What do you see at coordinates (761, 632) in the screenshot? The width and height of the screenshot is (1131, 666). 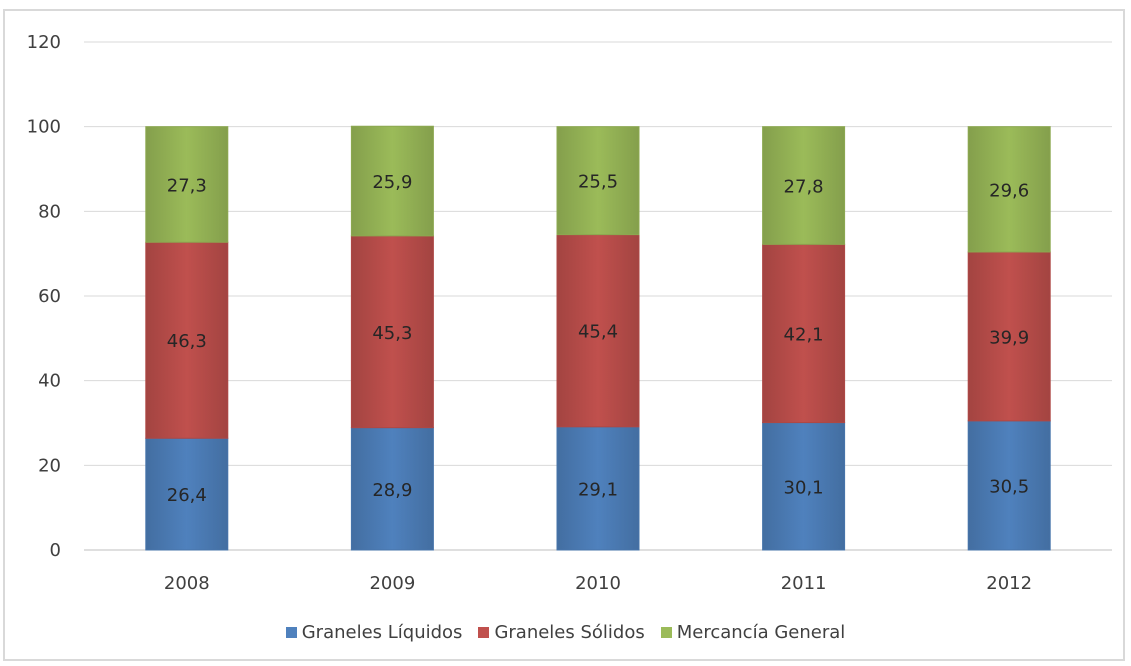 I see `legend-label: Mercancía General` at bounding box center [761, 632].